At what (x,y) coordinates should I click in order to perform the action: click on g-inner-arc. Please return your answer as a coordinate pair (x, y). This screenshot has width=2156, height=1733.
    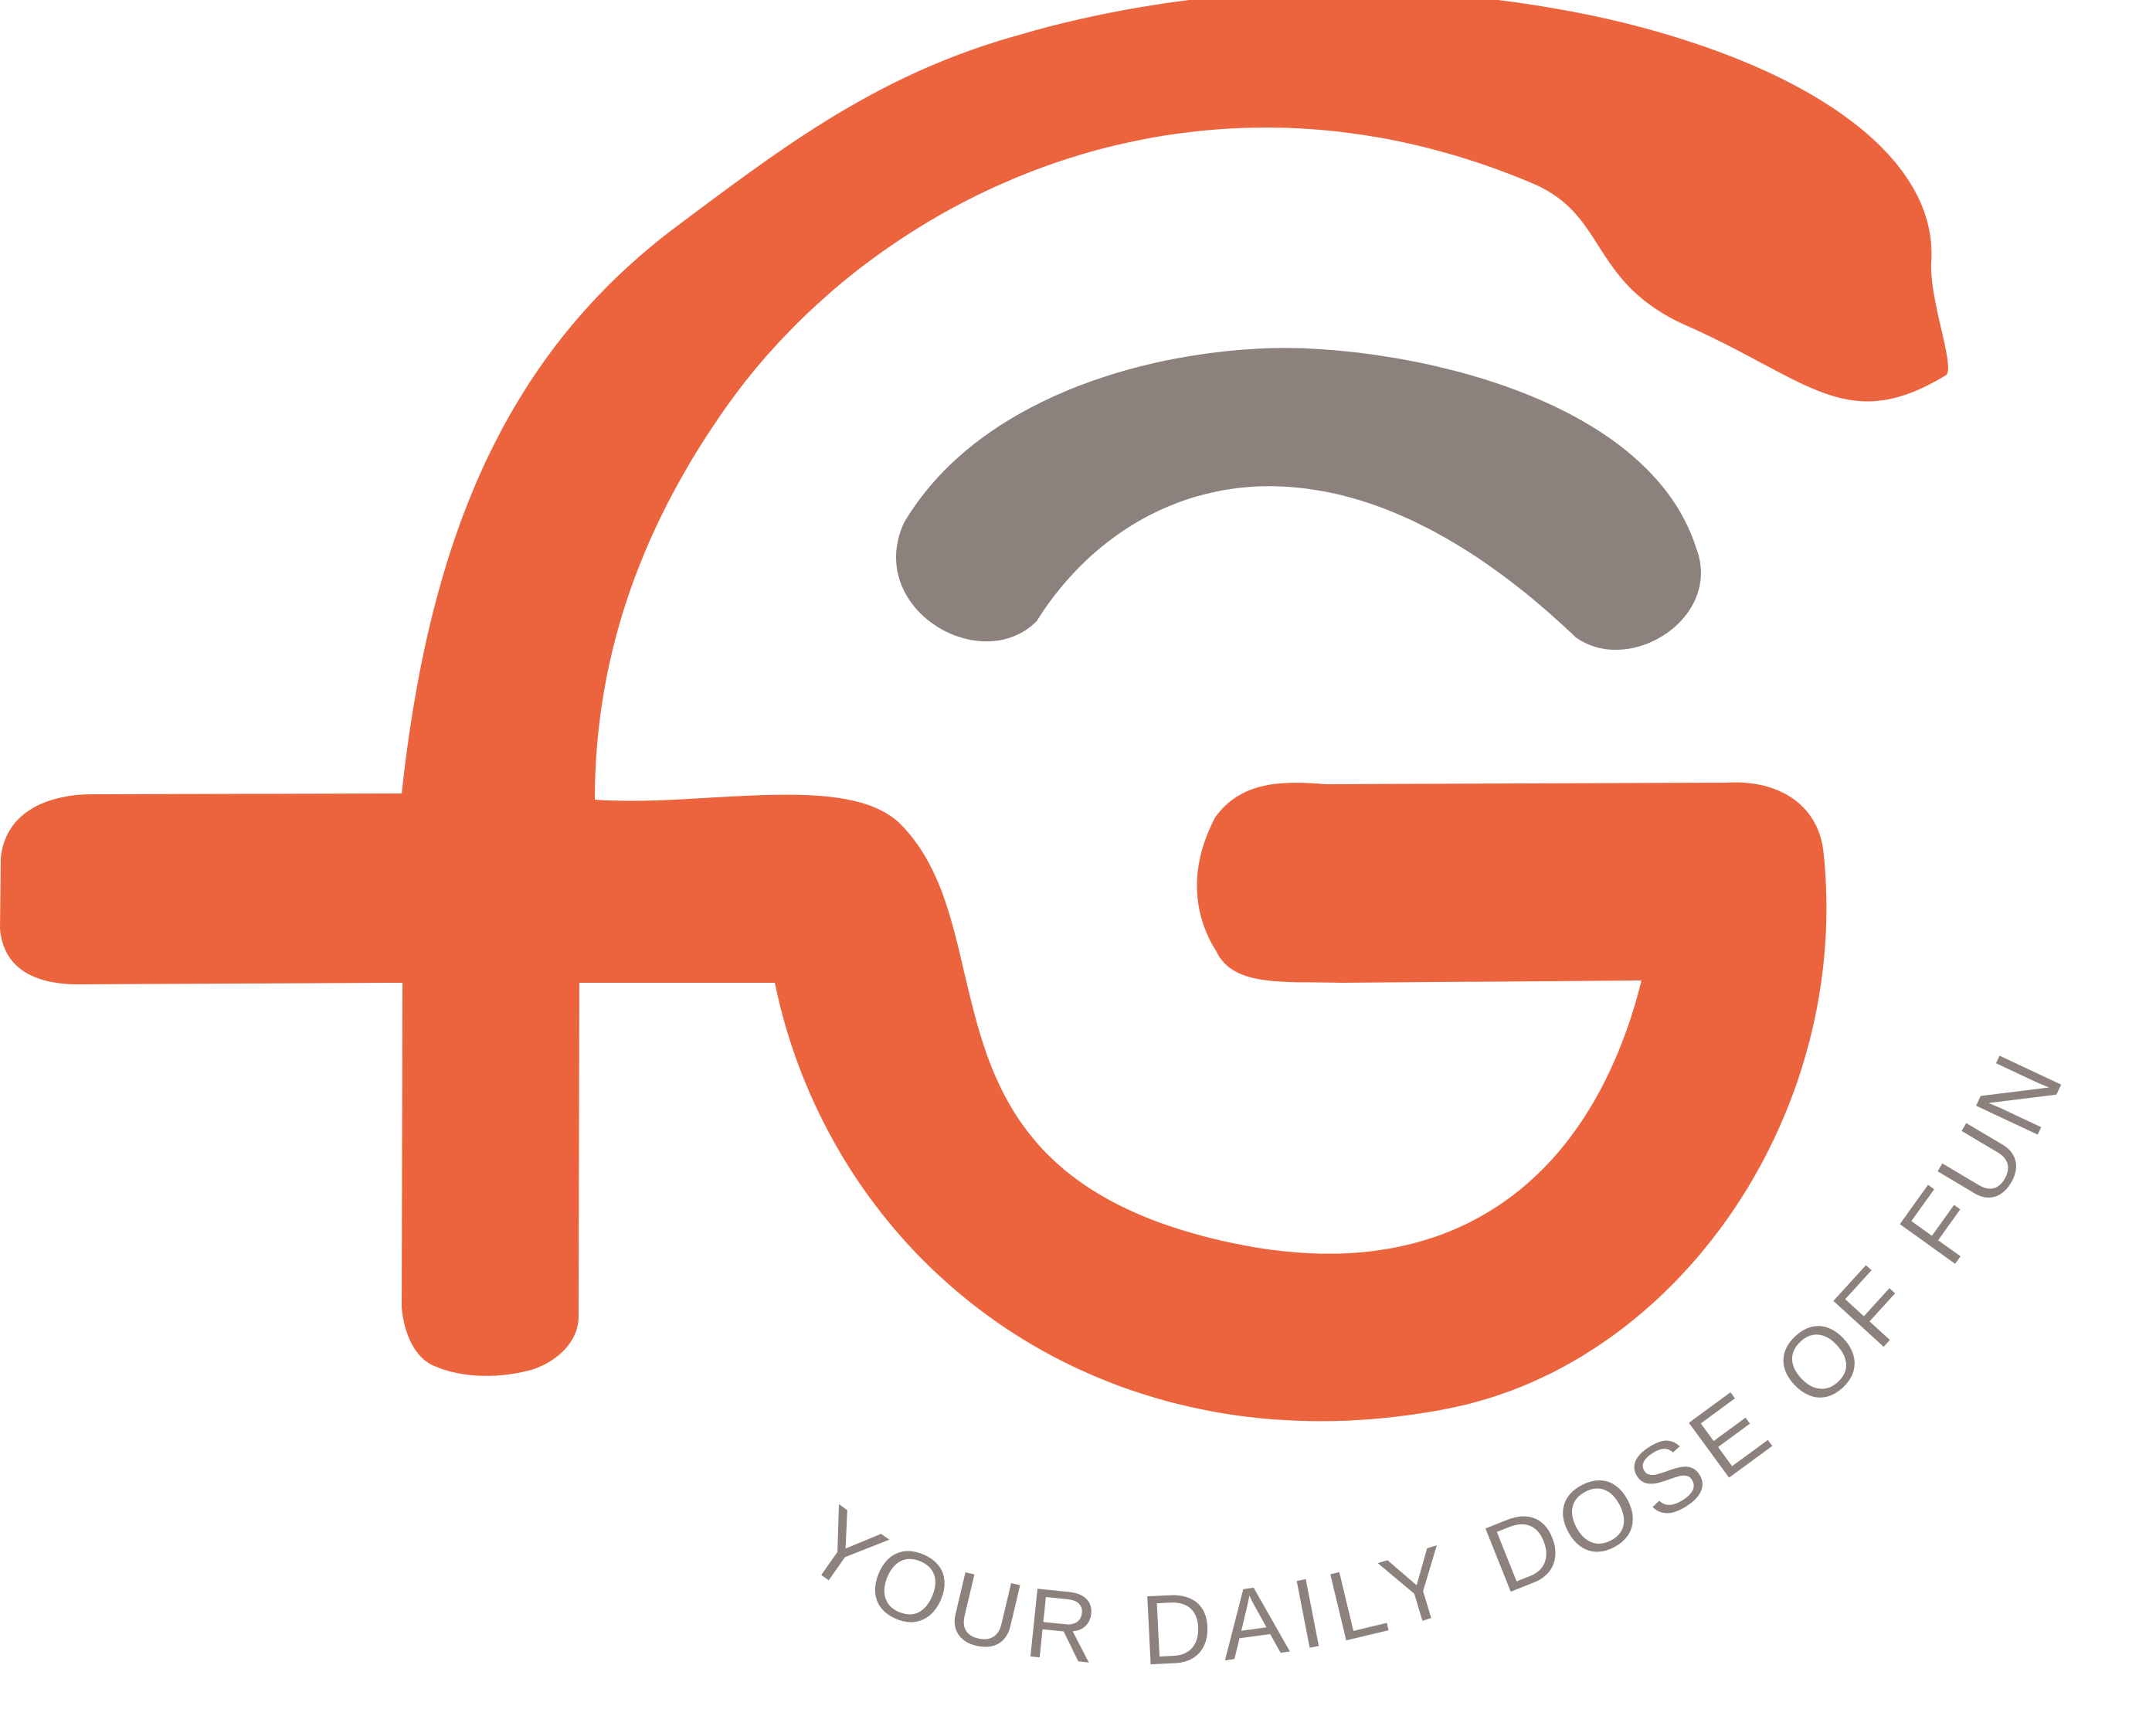
    Looking at the image, I should click on (1299, 499).